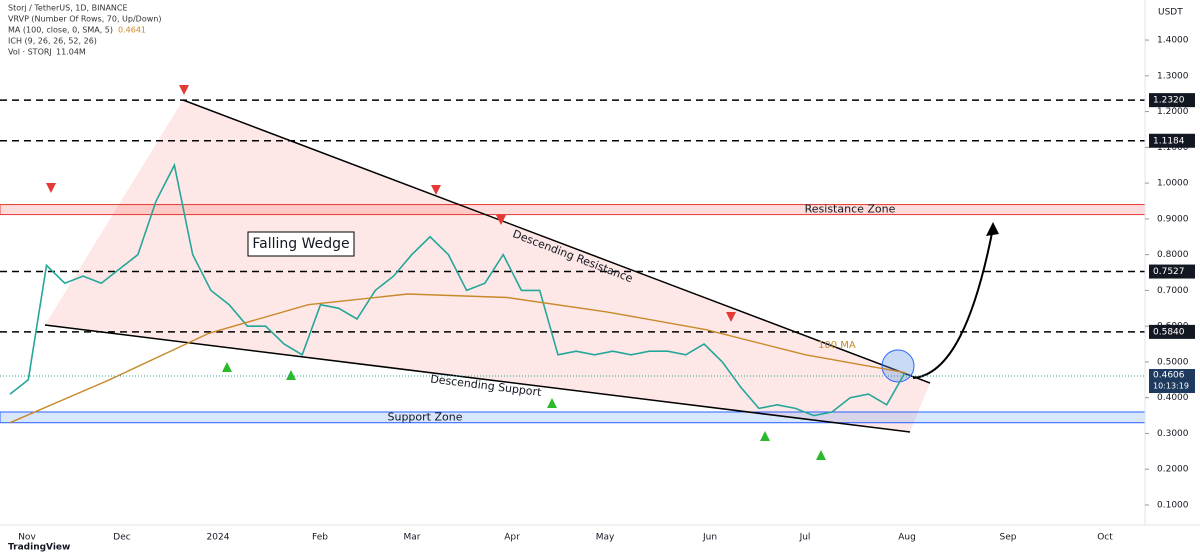  What do you see at coordinates (709, 538) in the screenshot?
I see `x-tick-label: Jun` at bounding box center [709, 538].